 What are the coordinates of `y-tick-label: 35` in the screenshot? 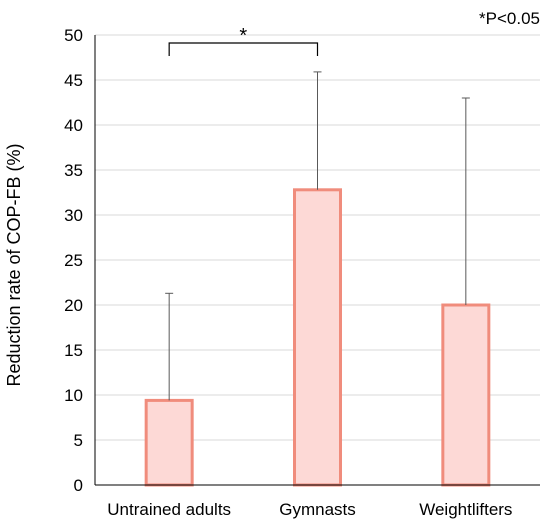 It's located at (73, 170).